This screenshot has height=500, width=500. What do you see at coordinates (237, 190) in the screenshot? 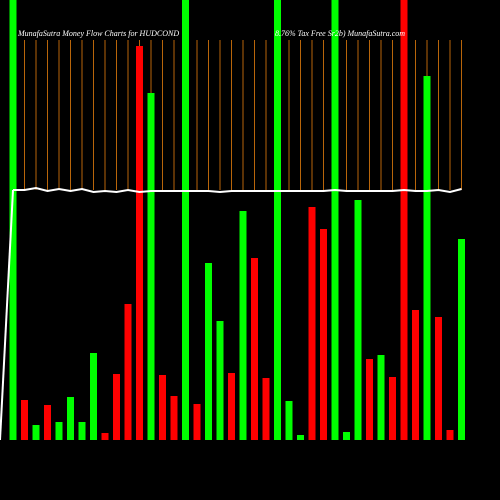
I see `money-flow-line` at bounding box center [237, 190].